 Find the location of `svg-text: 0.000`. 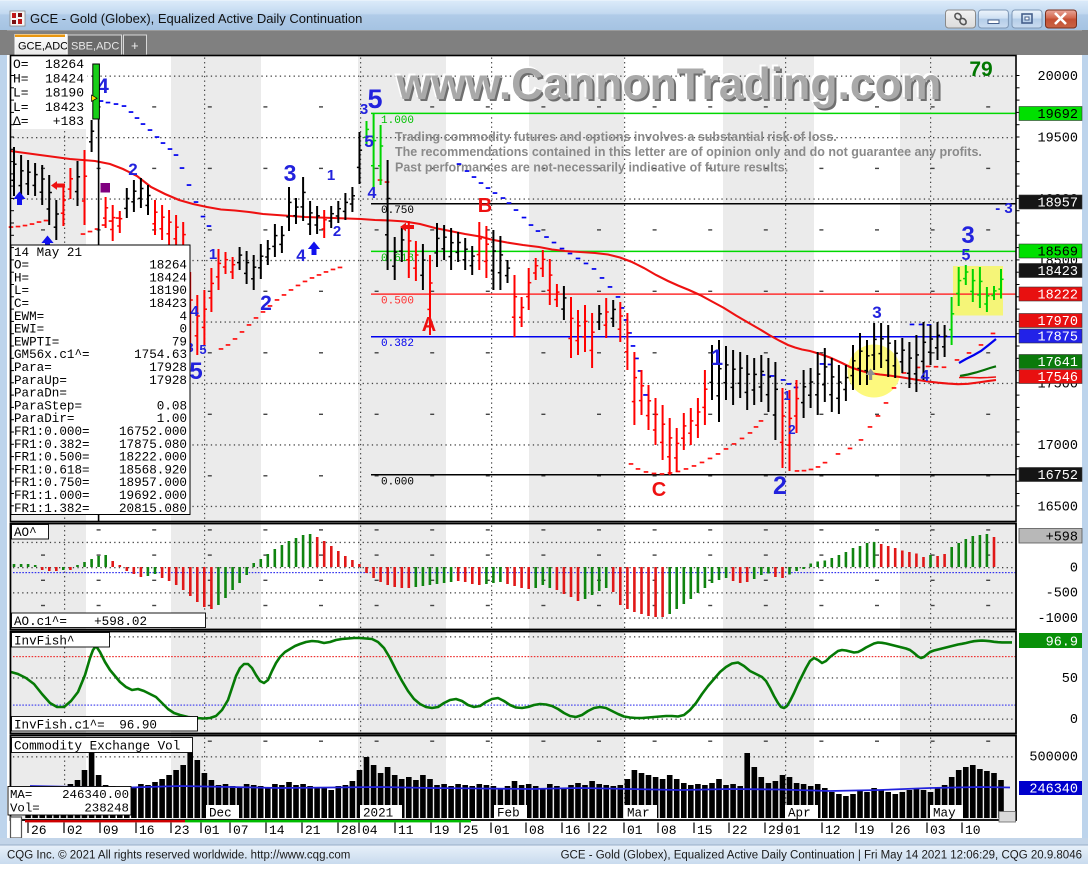

svg-text: 0.000 is located at coordinates (397, 482).